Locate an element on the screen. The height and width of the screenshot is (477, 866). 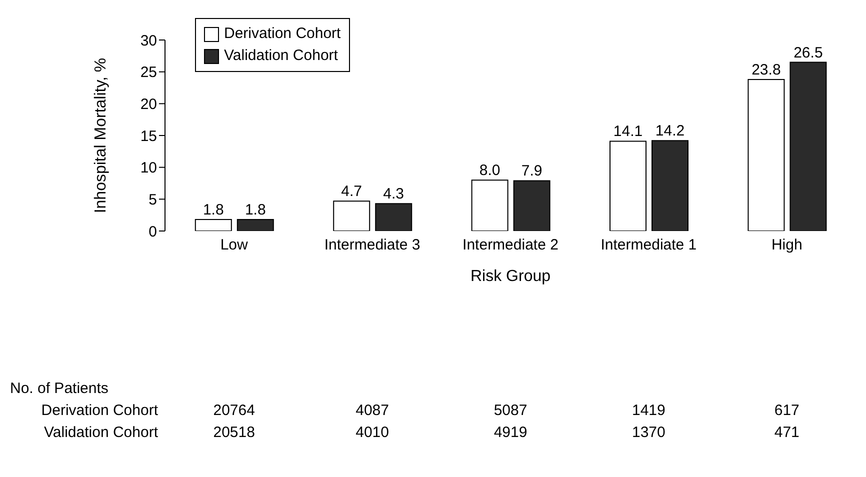
data-label: 8.0 is located at coordinates (489, 171).